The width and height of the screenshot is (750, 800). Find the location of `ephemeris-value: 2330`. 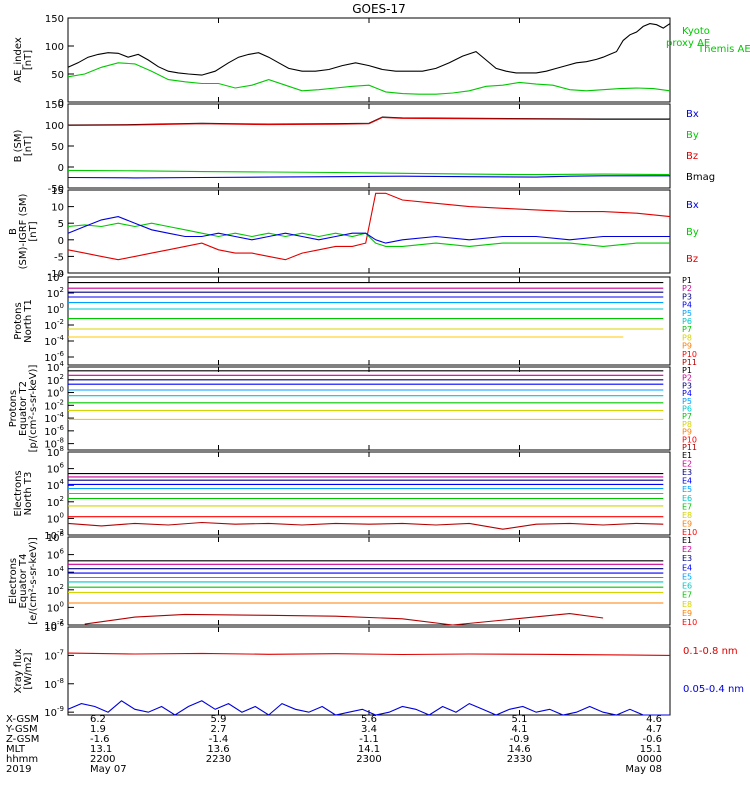

ephemeris-value: 2330 is located at coordinates (519, 759).